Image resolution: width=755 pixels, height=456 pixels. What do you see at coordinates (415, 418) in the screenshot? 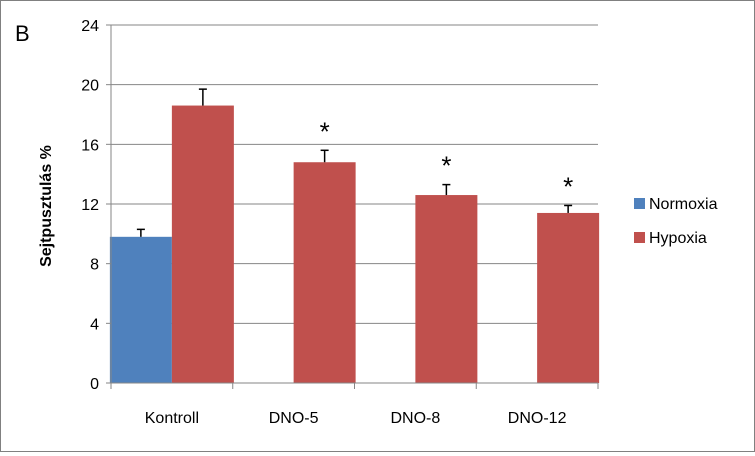
I see `x-category-label: DNO-8` at bounding box center [415, 418].